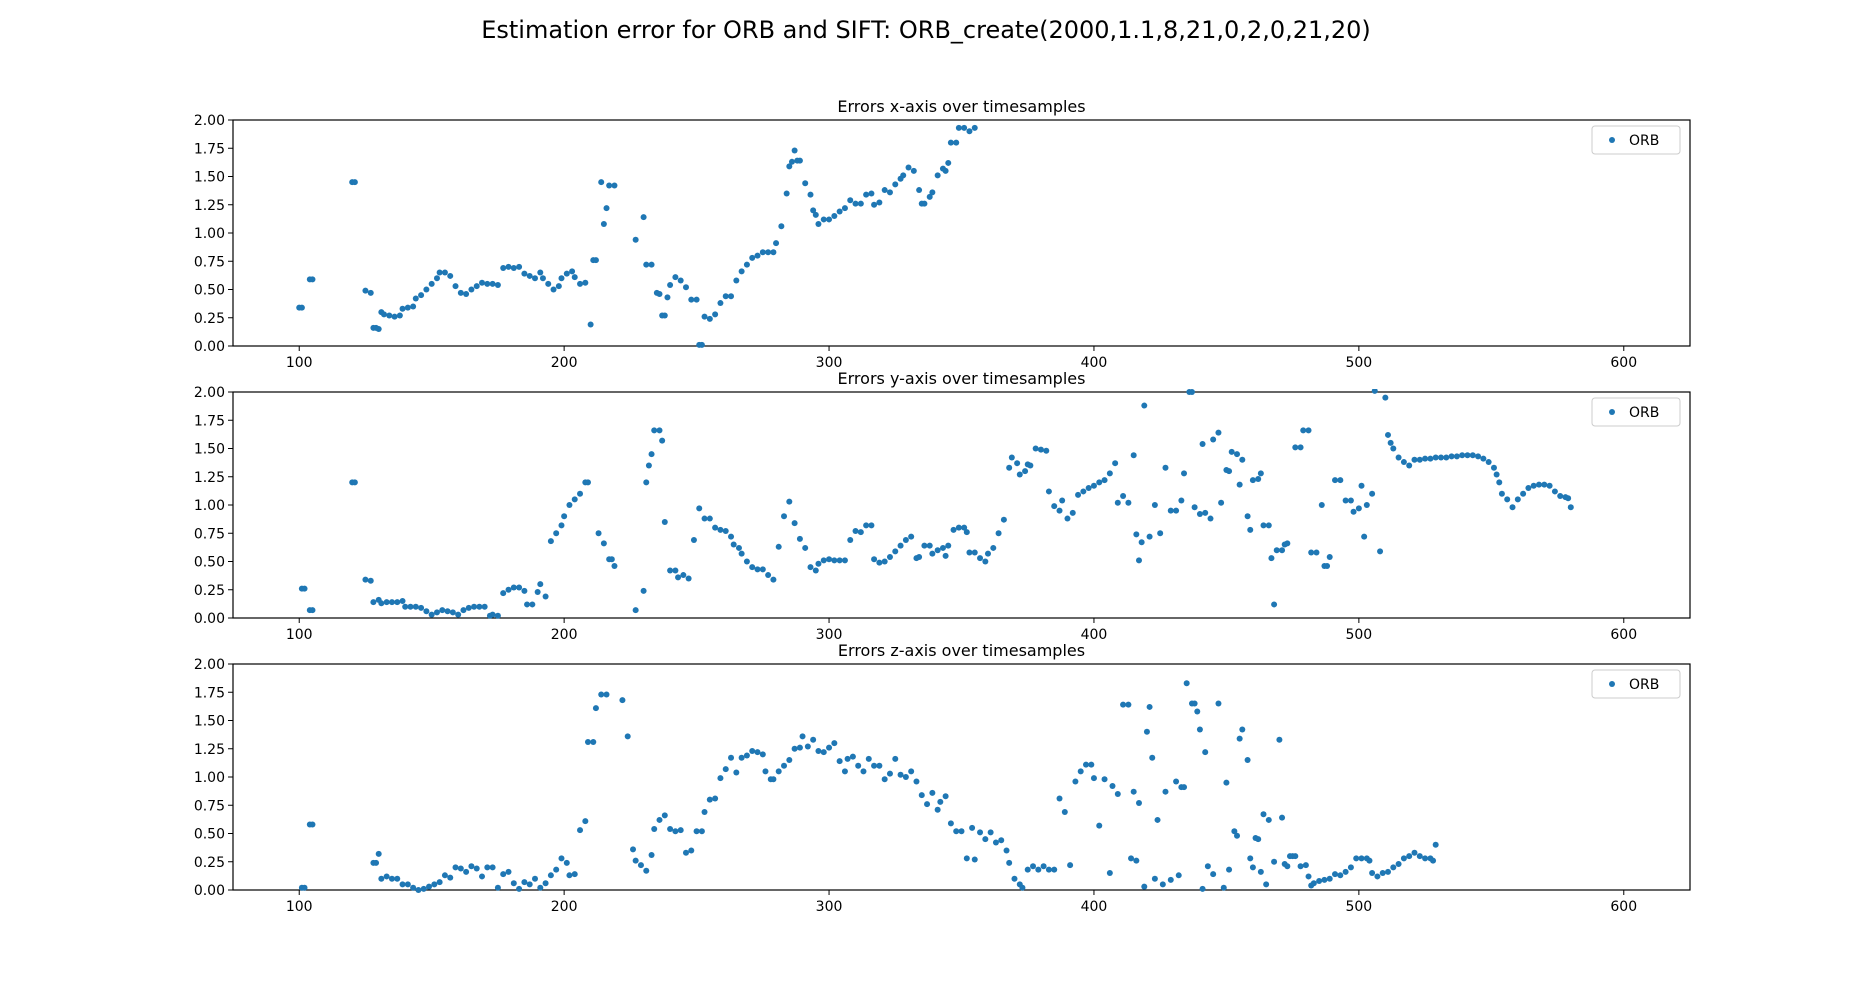 This screenshot has width=1853, height=986. I want to click on y-tick-label: 0.25, so click(209, 591).